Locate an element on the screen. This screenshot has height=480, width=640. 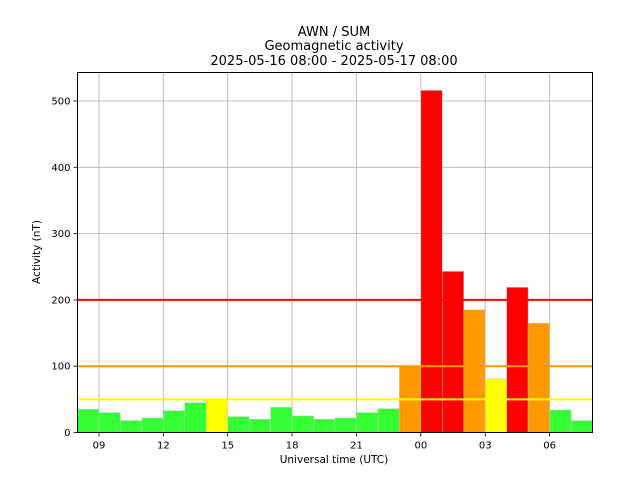
chart-title-line-3: 2025-05-16 08:00 - 2025-05-17 08:00 is located at coordinates (333, 61).